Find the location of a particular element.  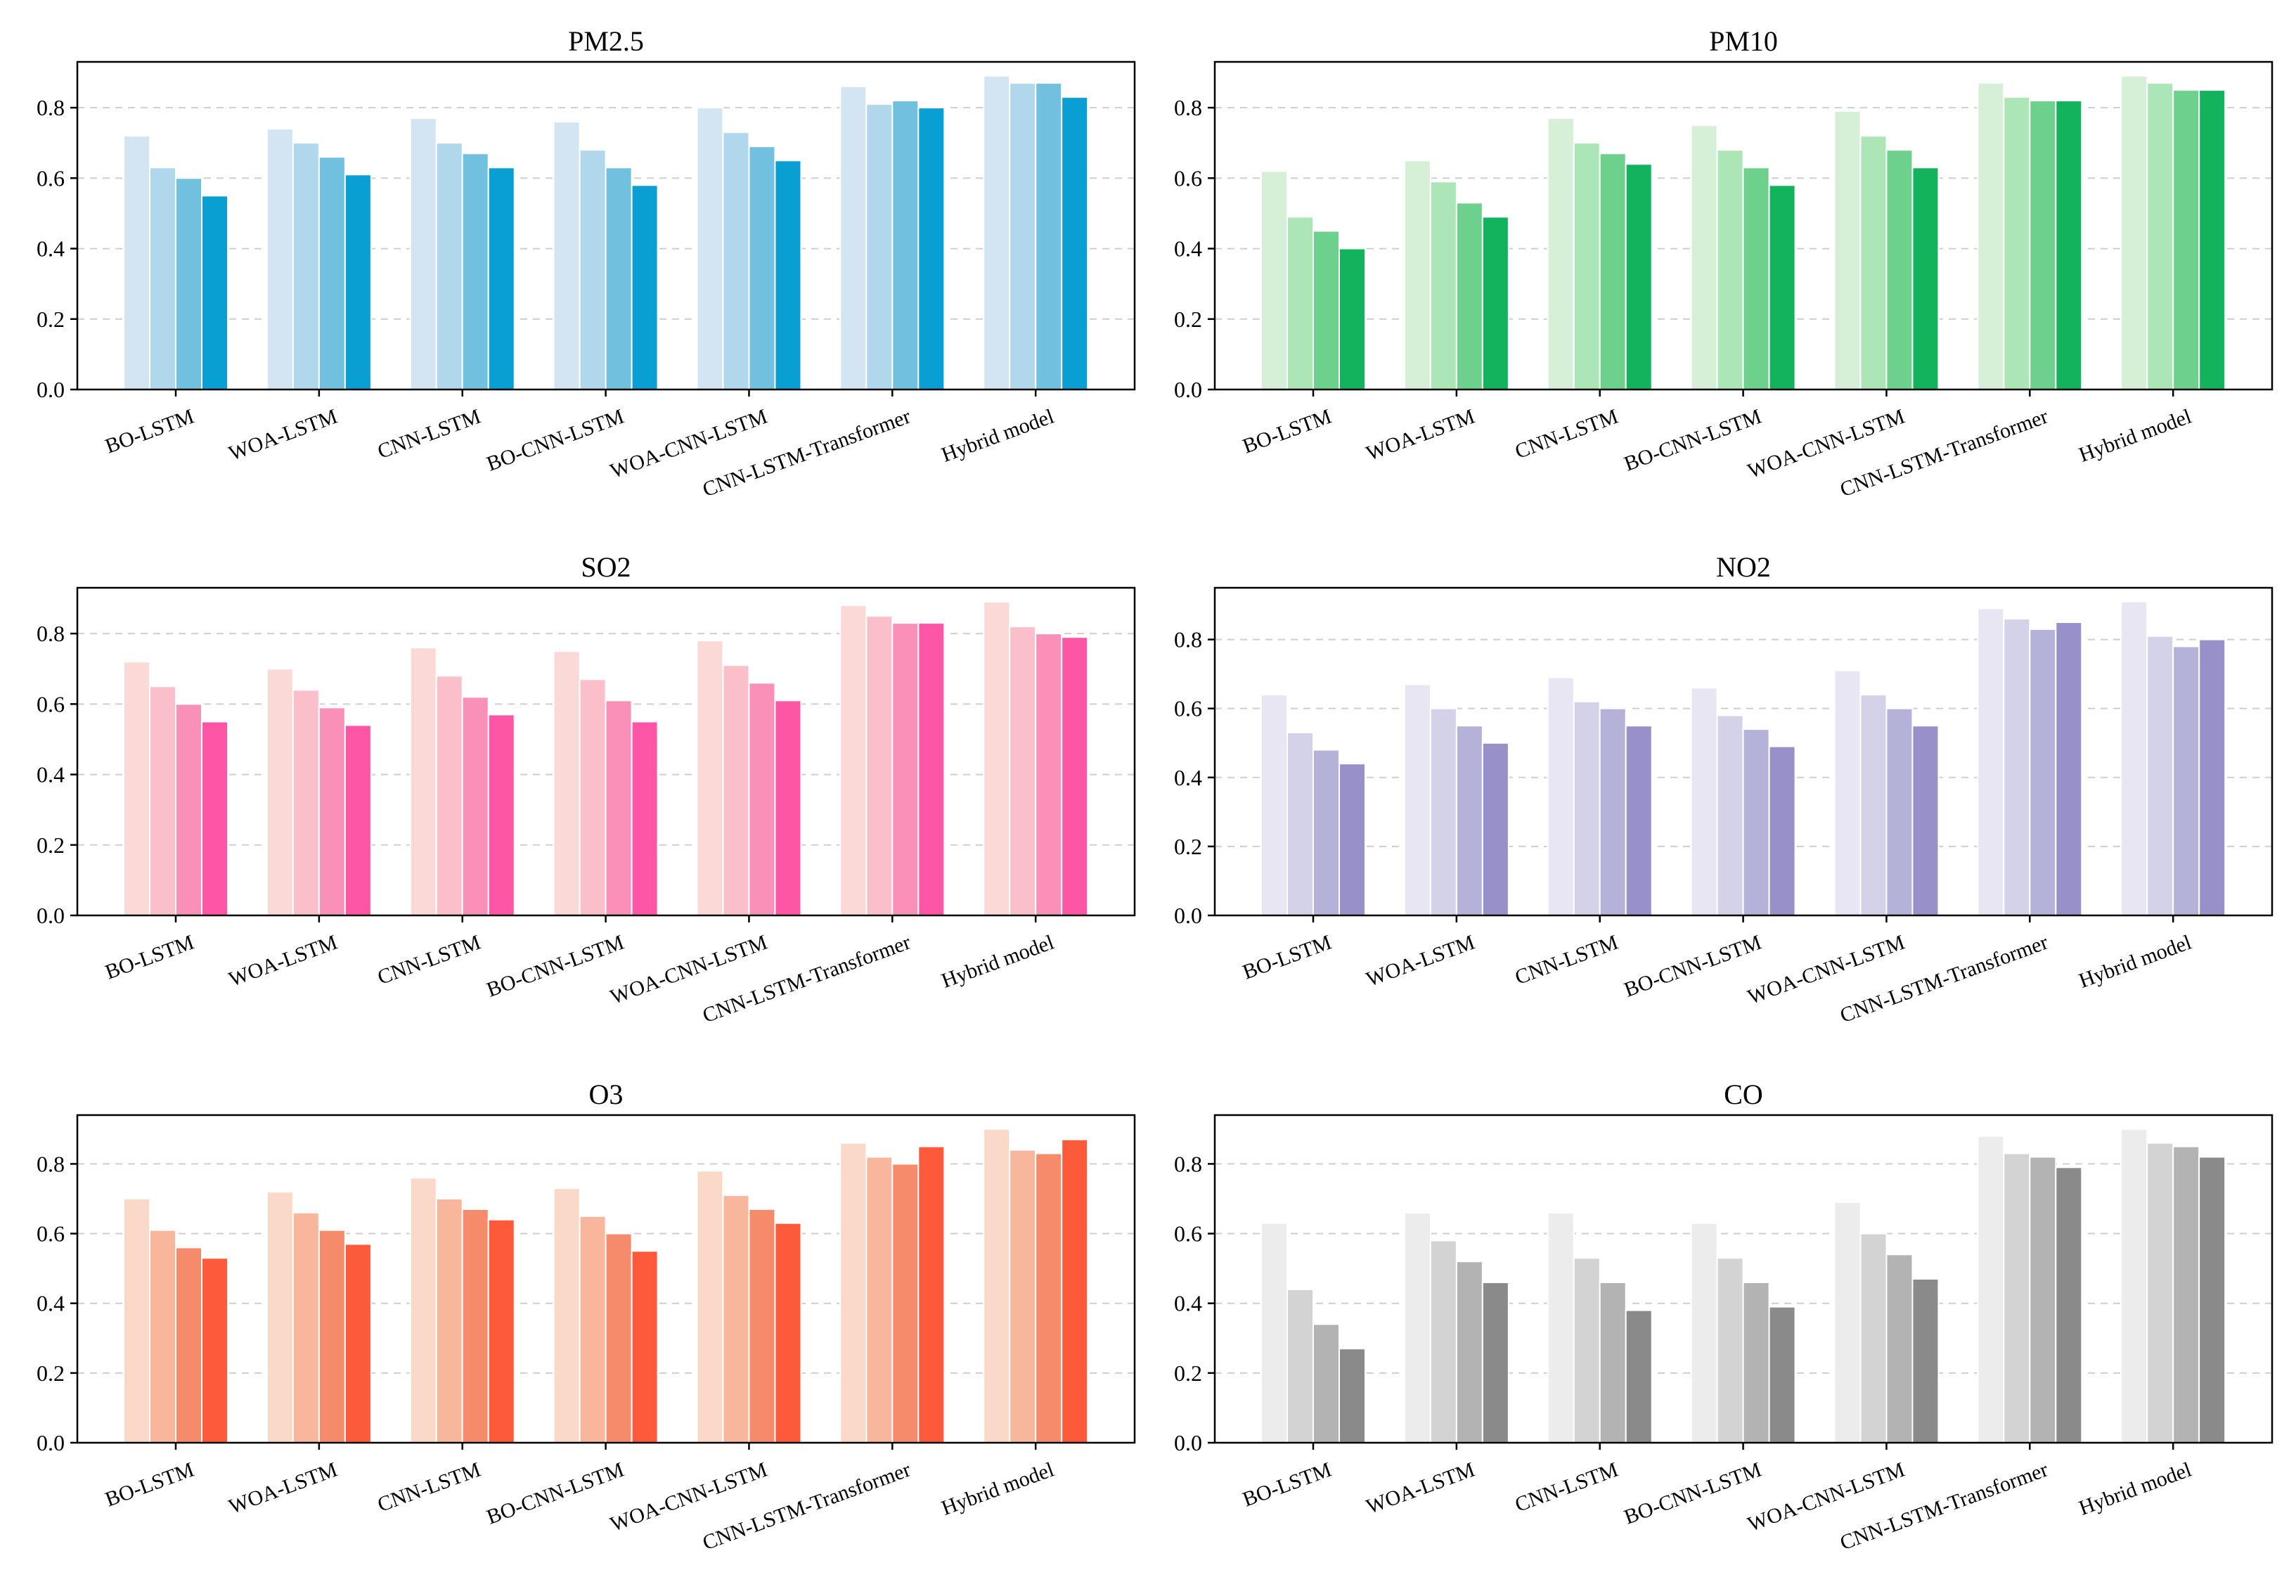

bar-hybrid-model-s4 is located at coordinates (1075, 1291).